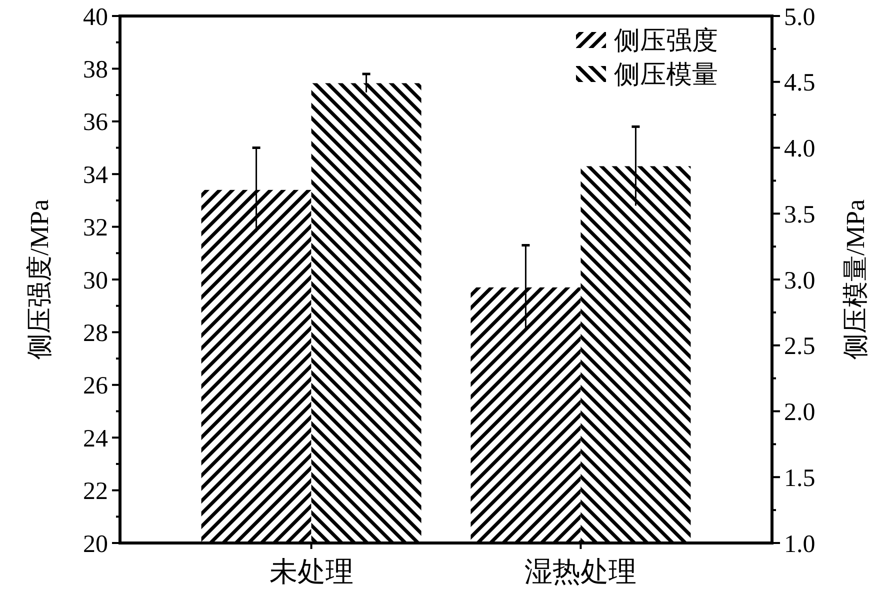  I want to click on y-tick-label: 32, so click(95, 228).